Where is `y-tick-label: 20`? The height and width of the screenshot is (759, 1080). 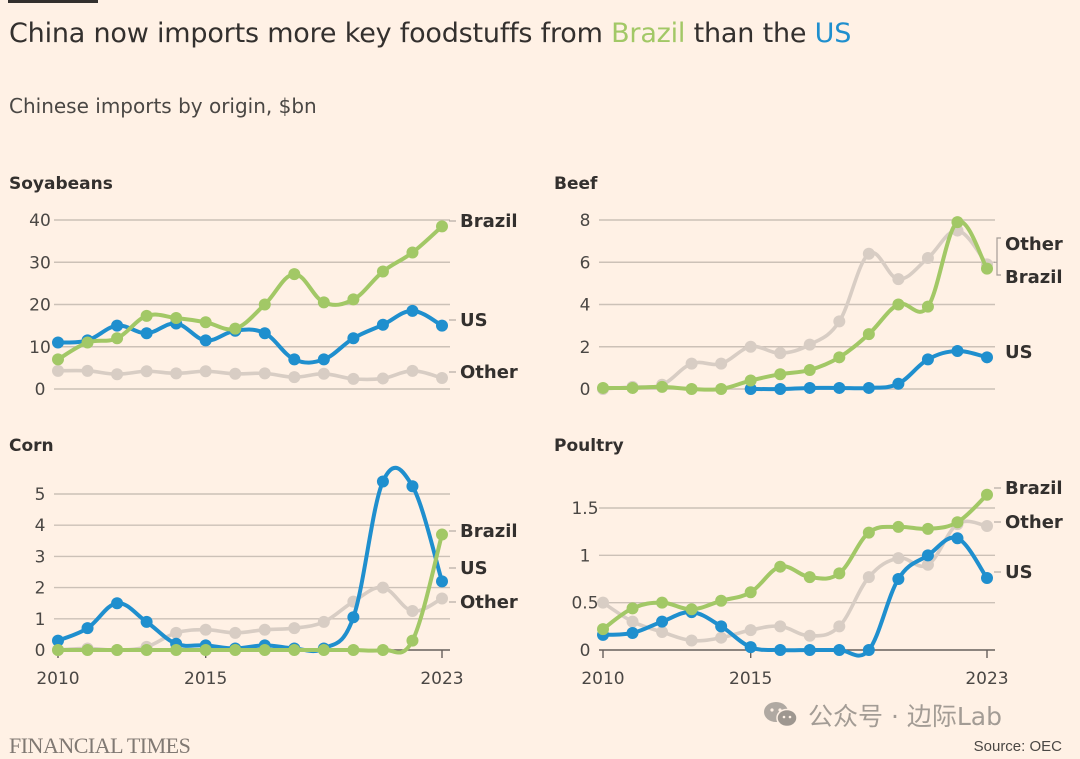 y-tick-label: 20 is located at coordinates (40, 306).